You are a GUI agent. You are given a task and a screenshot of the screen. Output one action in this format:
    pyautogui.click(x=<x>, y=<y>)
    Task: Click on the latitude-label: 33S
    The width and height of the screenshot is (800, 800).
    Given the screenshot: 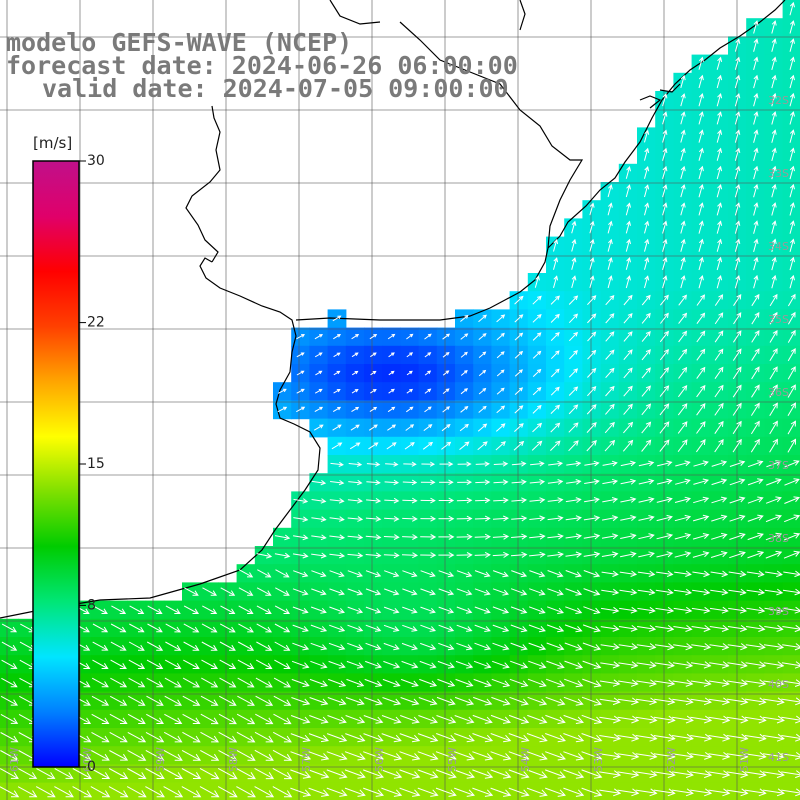 What is the action you would take?
    pyautogui.click(x=778, y=173)
    